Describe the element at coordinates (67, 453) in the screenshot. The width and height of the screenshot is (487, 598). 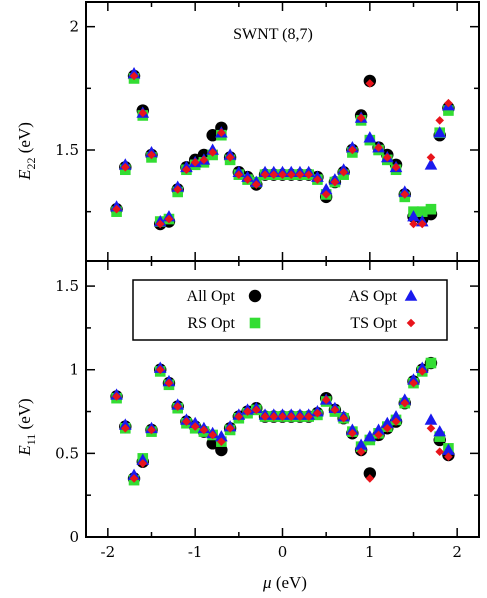
I see `bottom-ytick-label: 0.5` at that location.